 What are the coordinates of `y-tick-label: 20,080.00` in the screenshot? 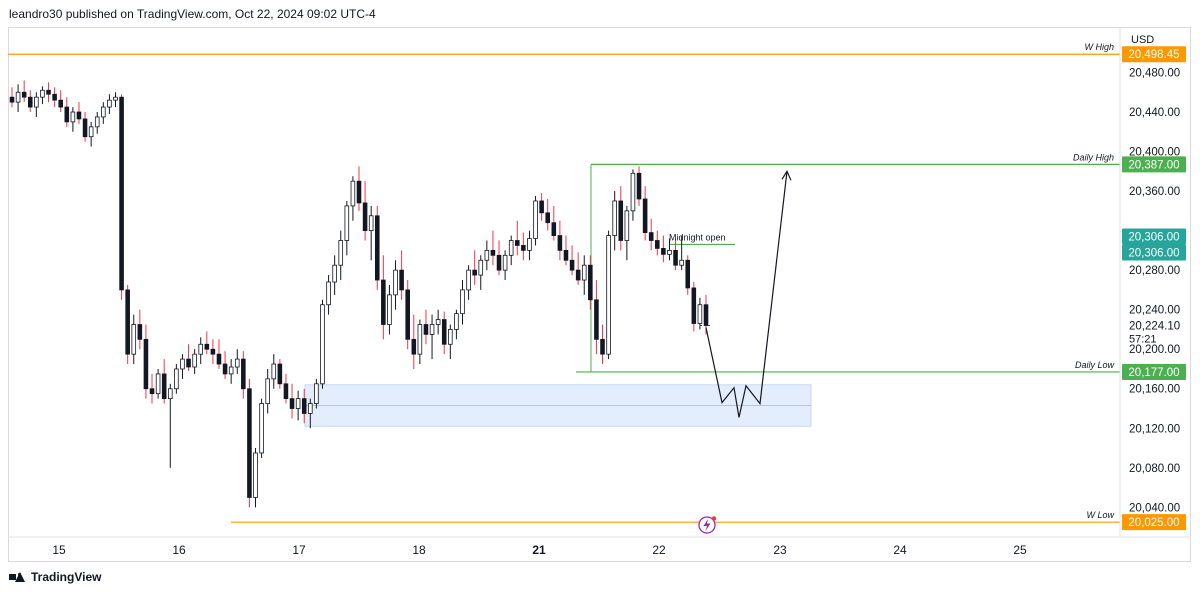 It's located at (1154, 469).